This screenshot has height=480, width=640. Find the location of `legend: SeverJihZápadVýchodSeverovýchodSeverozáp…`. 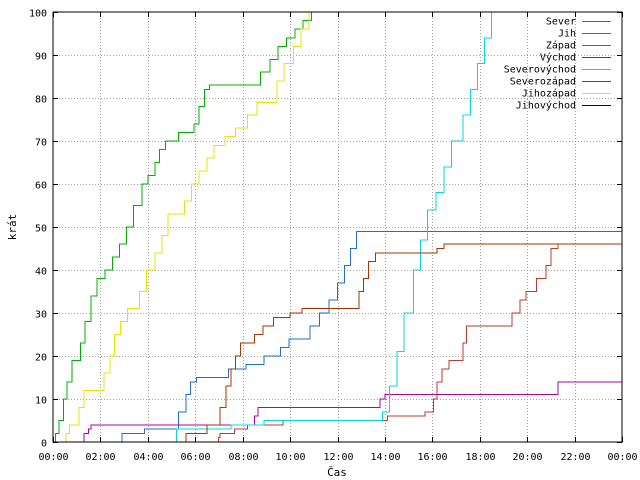

legend: SeverJihZápadVýchodSeverovýchodSeverozáp… is located at coordinates (557, 64).